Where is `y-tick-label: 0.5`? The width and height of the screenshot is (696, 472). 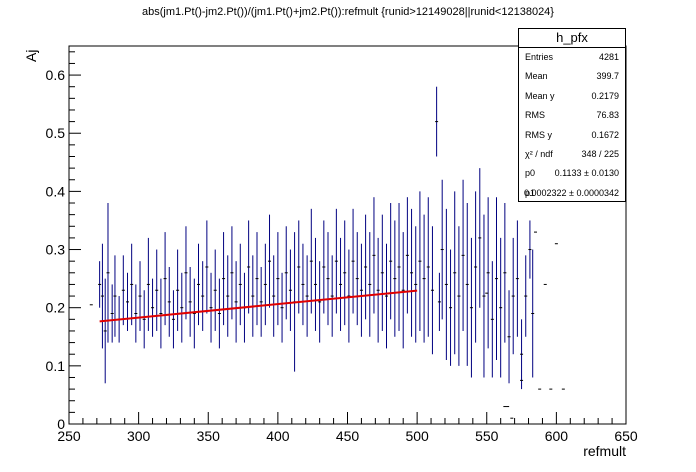
y-tick-label: 0.5 is located at coordinates (56, 133).